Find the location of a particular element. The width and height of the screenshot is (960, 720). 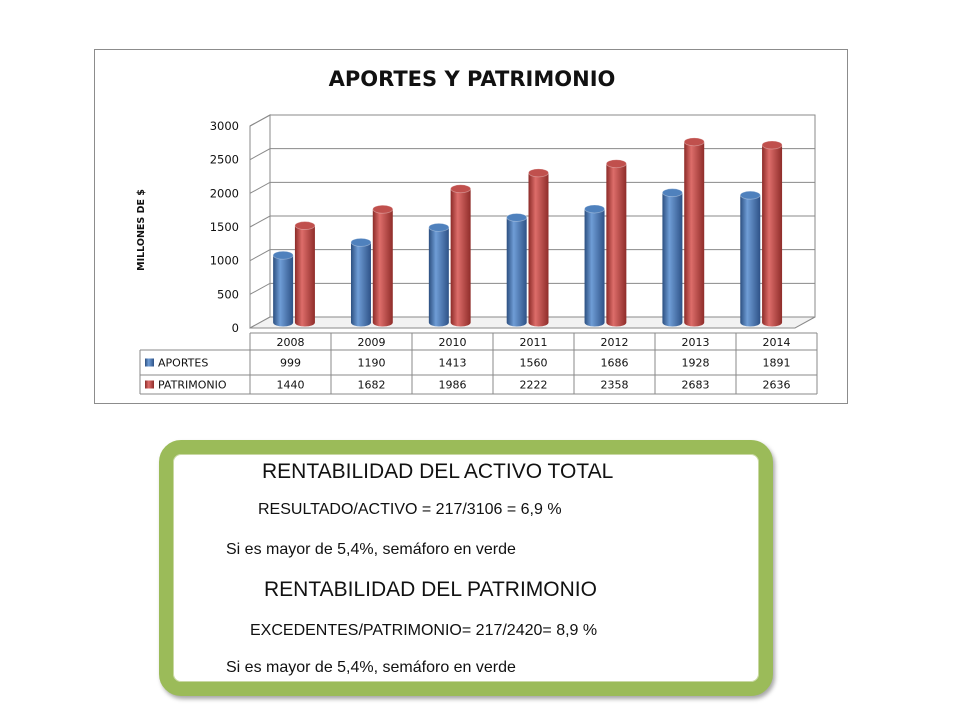

y-tick-label: 3000 is located at coordinates (224, 126).